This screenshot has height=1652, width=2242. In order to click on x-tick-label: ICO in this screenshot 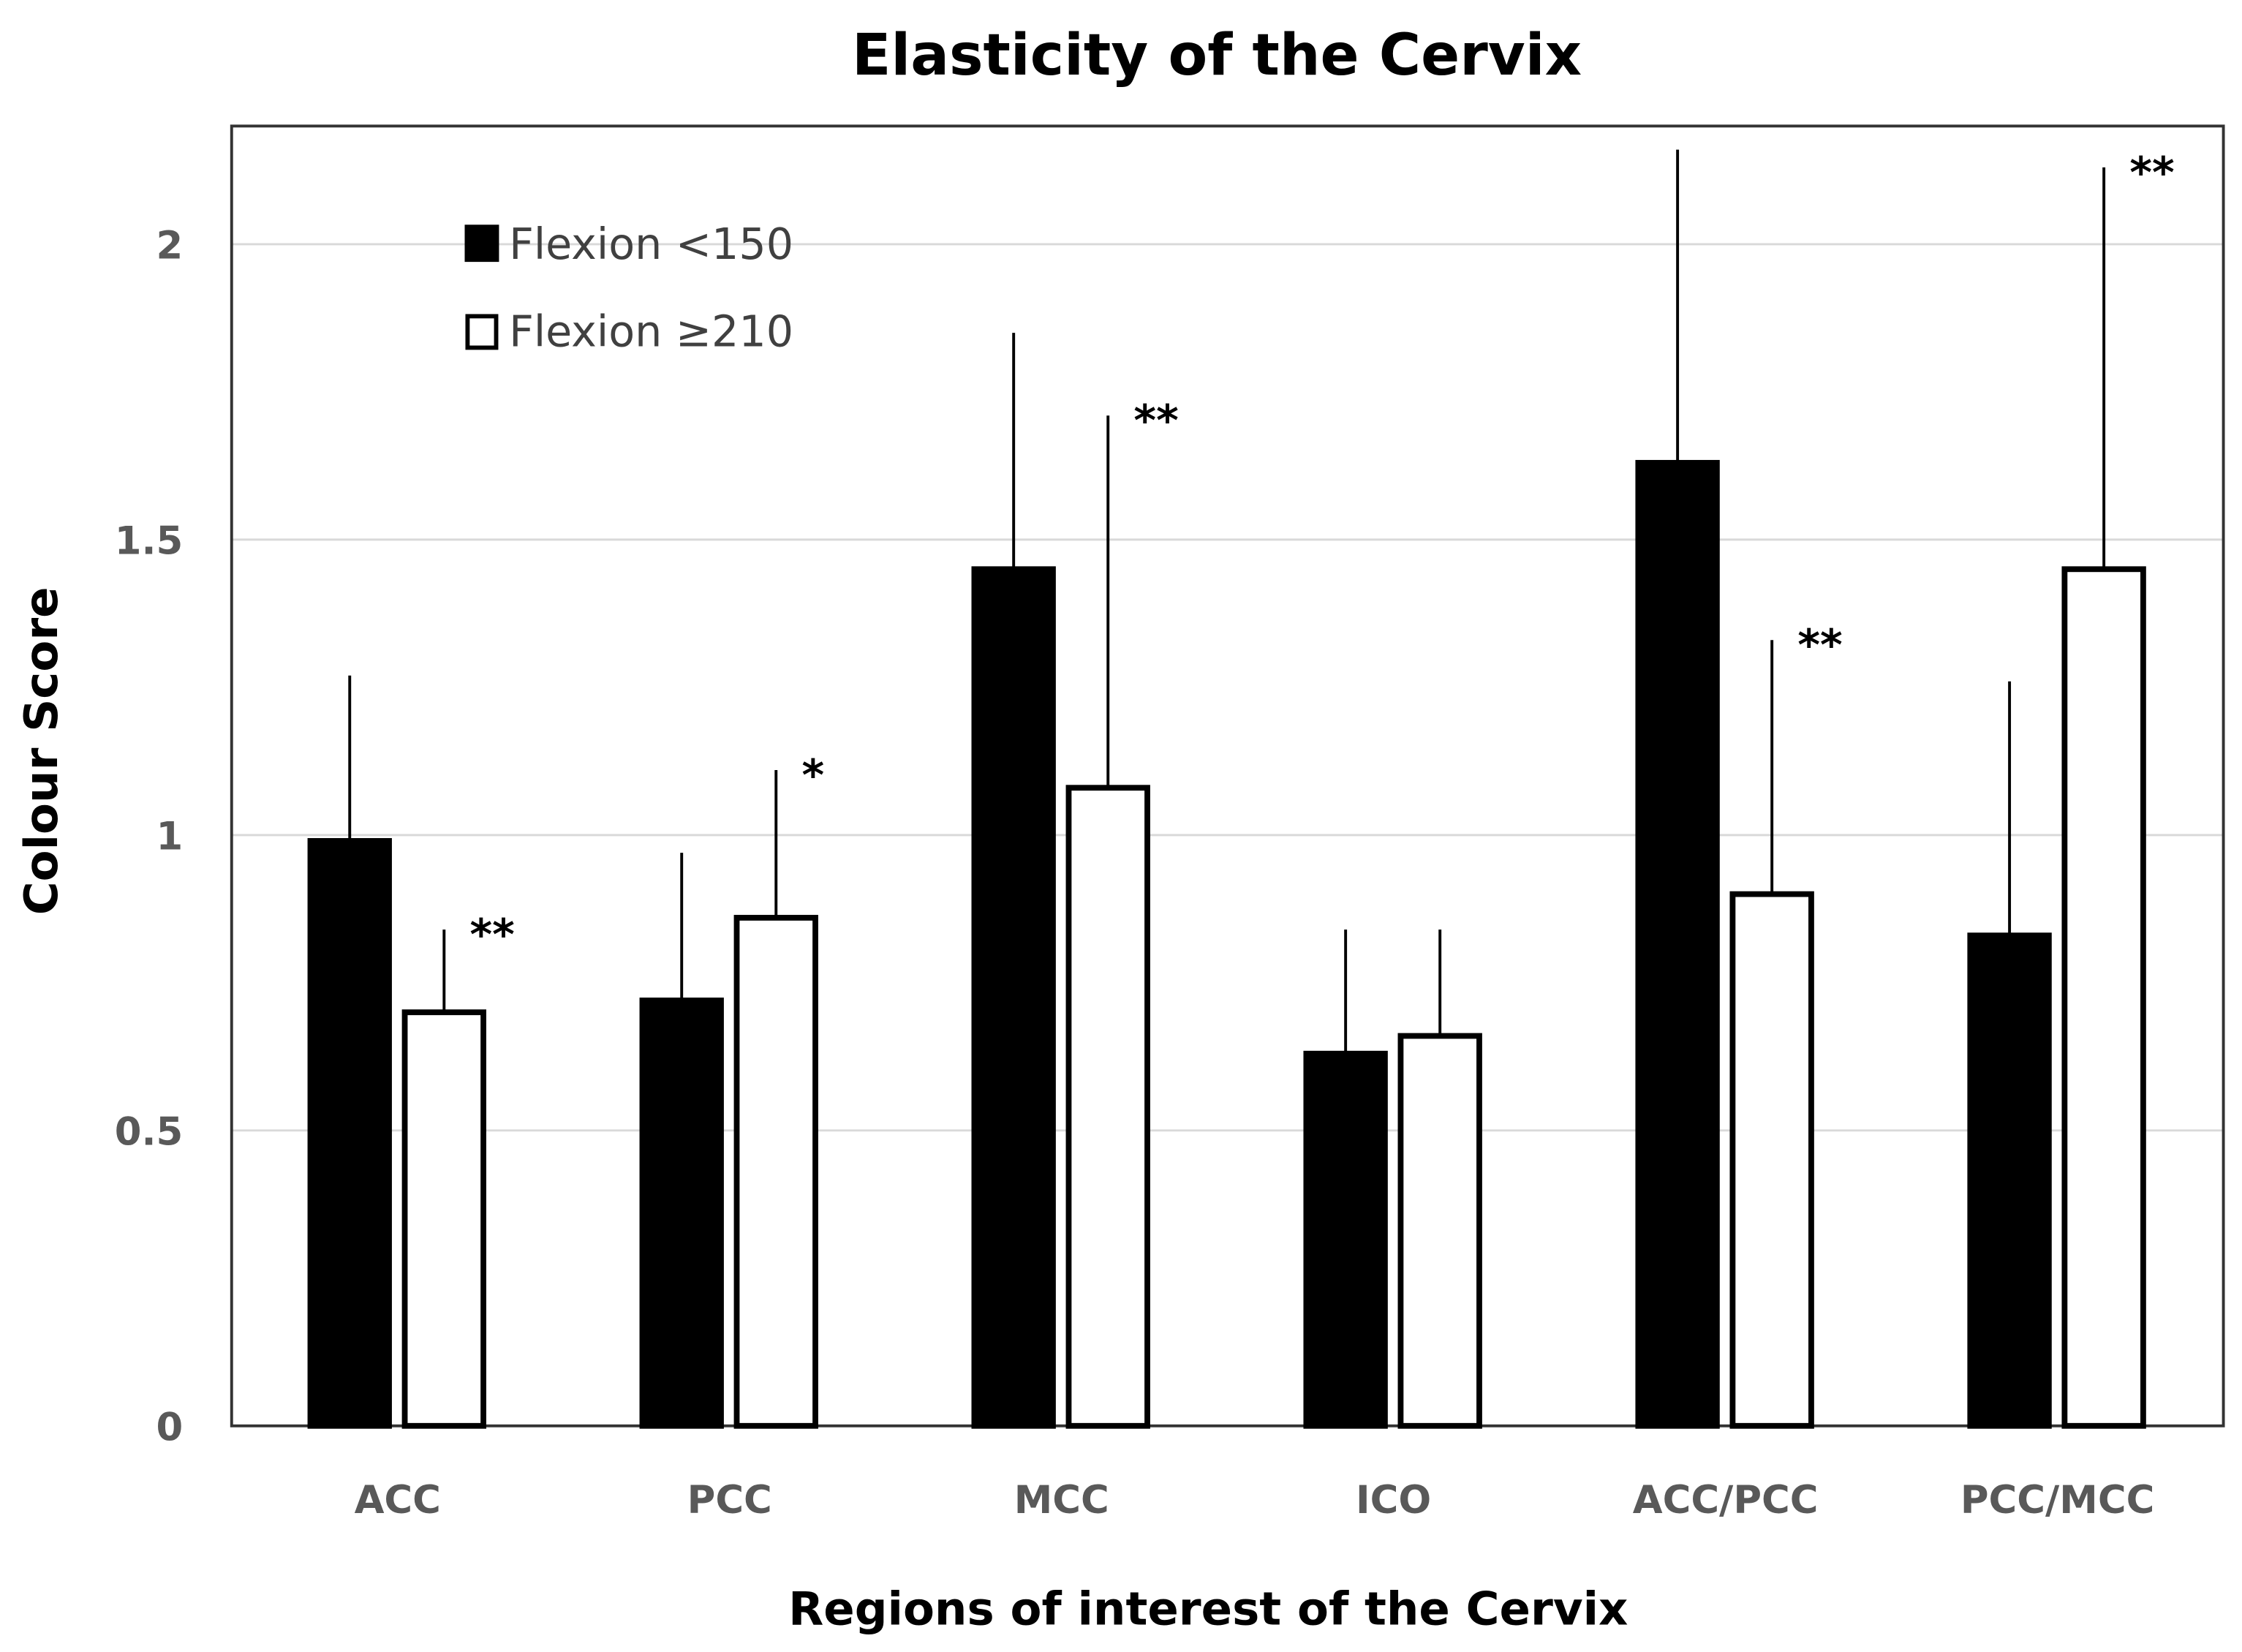, I will do `click(1394, 1501)`.